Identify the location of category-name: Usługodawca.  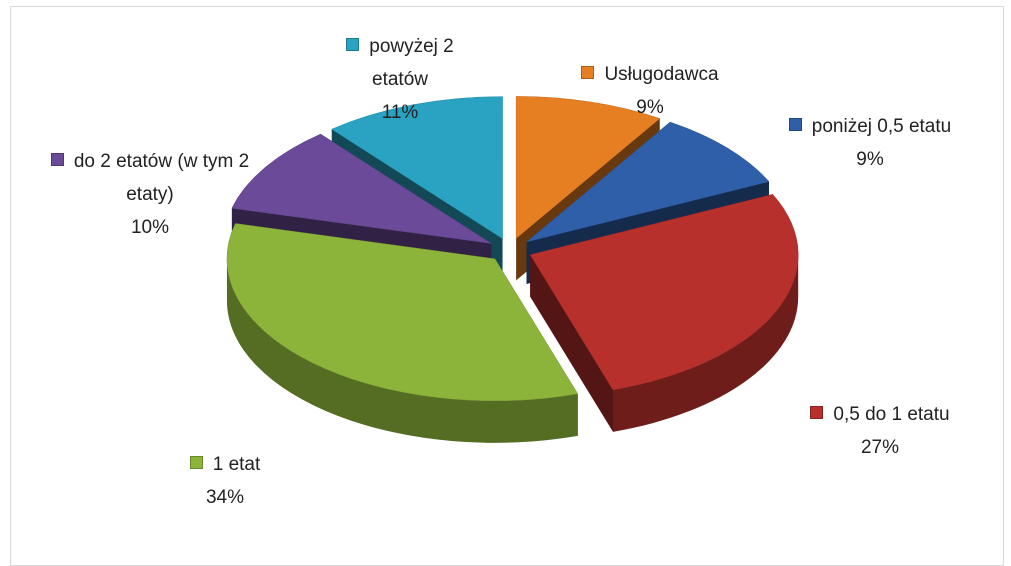
(661, 74).